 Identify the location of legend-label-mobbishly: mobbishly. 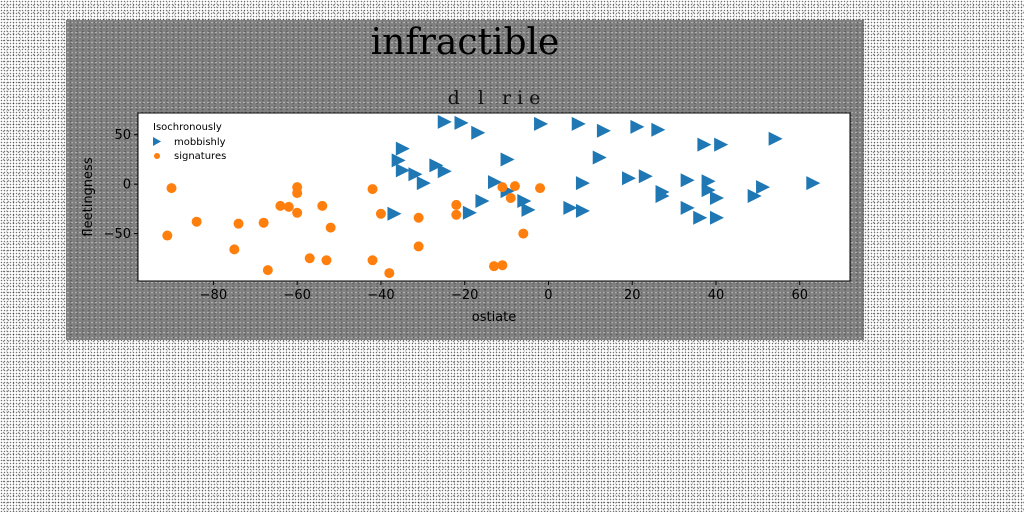
(200, 142).